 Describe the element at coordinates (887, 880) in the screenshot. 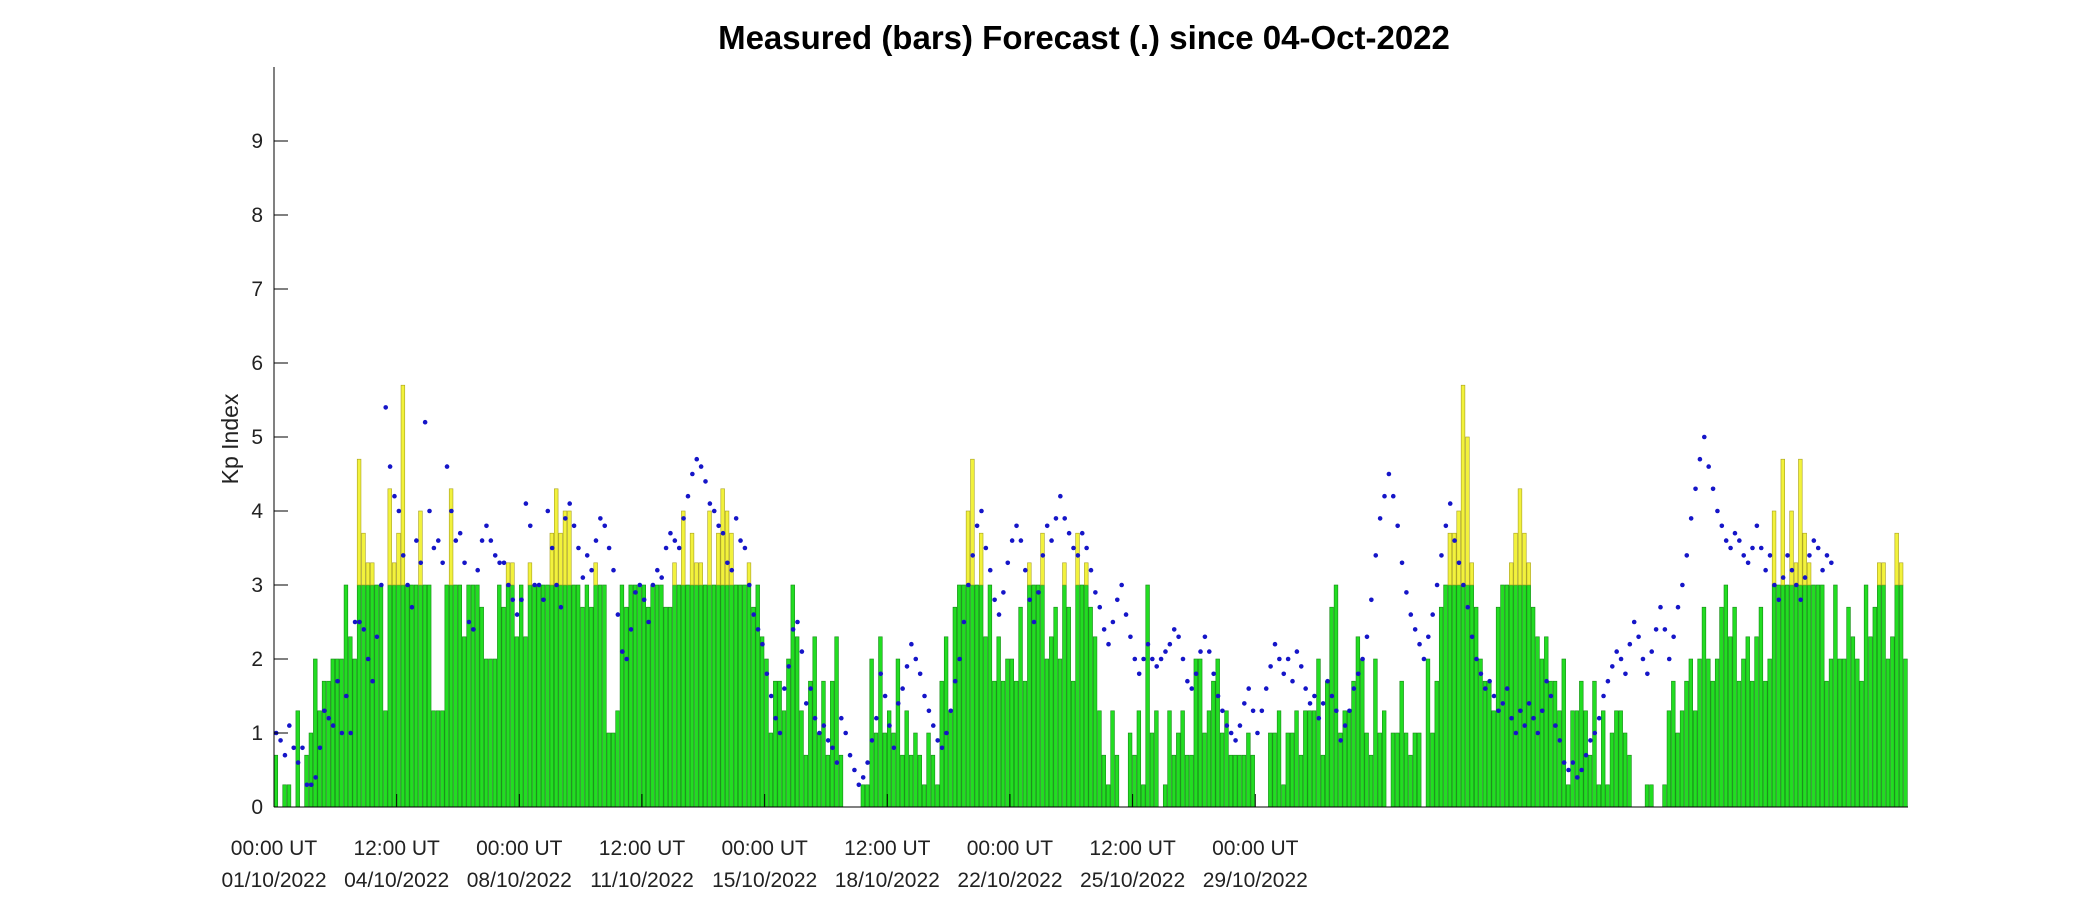

I see `x-tick-label-date: 18/10/2022` at that location.